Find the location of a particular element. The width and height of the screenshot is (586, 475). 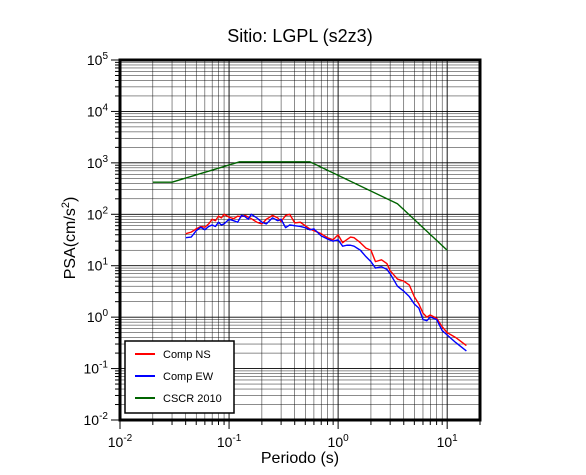

y-axis-label: PSA(cm/s2) is located at coordinates (69, 238).